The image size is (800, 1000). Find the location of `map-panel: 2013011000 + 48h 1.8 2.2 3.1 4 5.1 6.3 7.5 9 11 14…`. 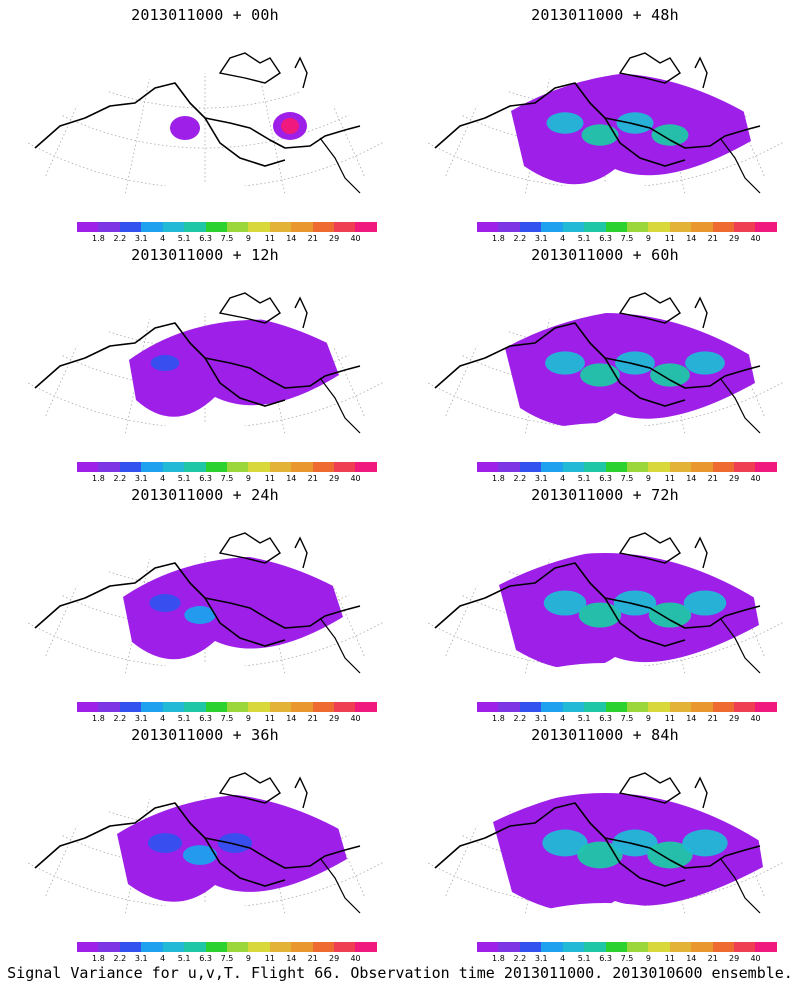

map-panel: 2013011000 + 48h 1.8 2.2 3.1 4 5.1 6.3 7.5 9 11 14… is located at coordinates (605, 121).